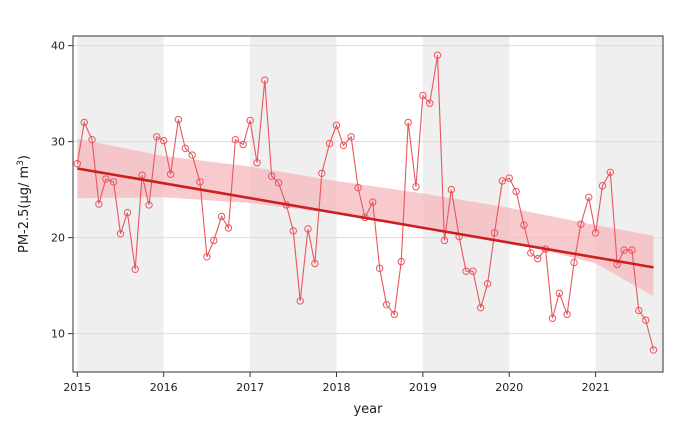 The width and height of the screenshot is (700, 440). Describe the element at coordinates (58, 46) in the screenshot. I see `y-tick-label: 40` at that location.